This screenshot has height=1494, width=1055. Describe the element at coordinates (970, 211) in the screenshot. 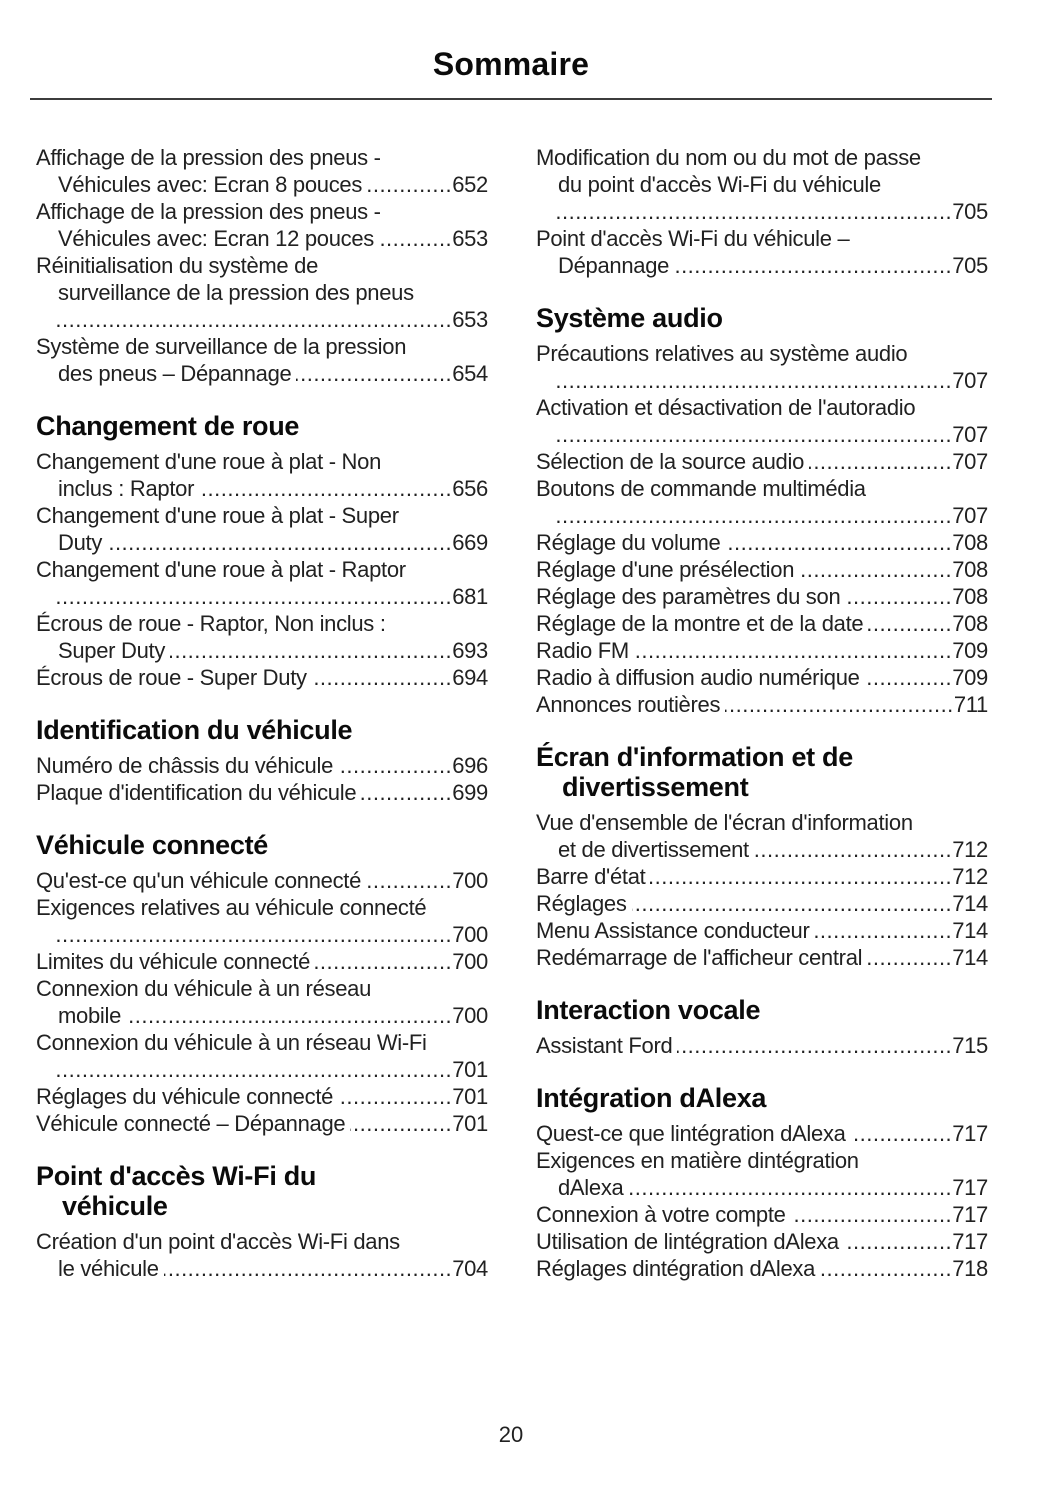

I see `entry-page-ref: 705` at that location.